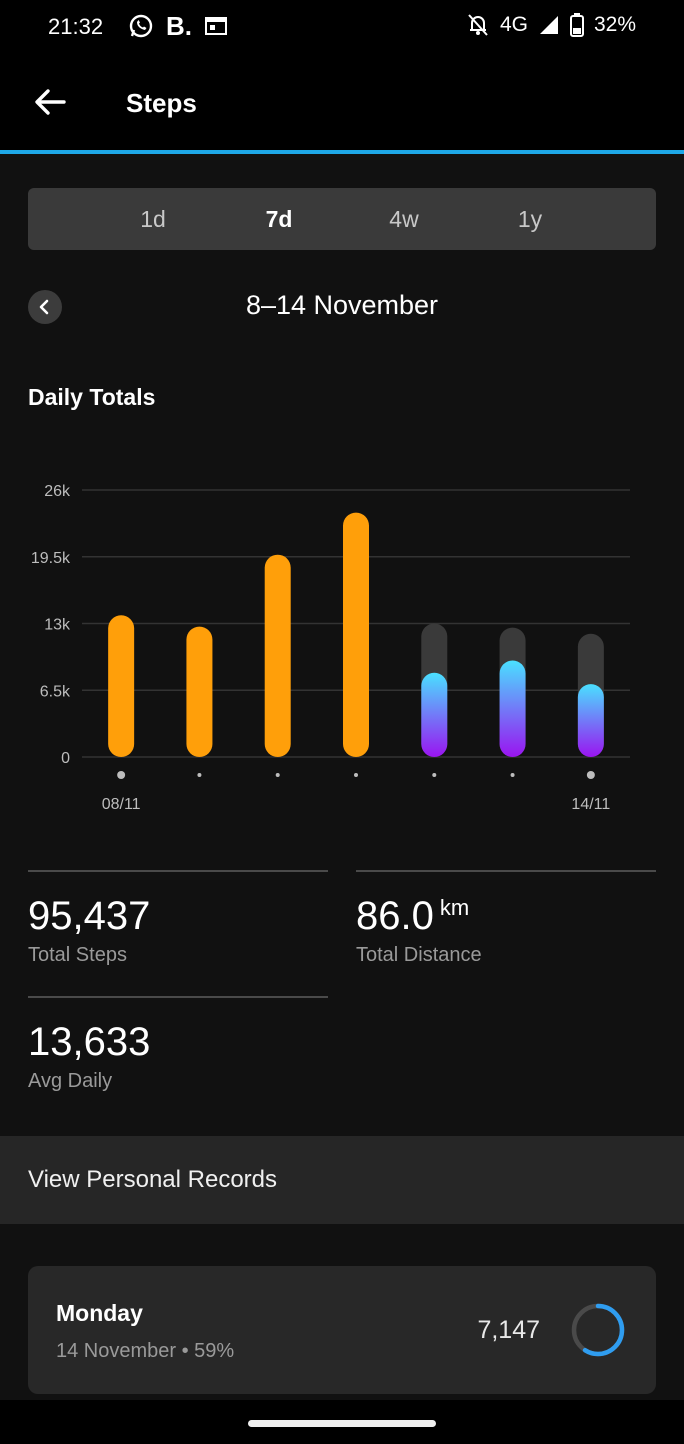  What do you see at coordinates (99, 1313) in the screenshot?
I see `day-name: Monday` at bounding box center [99, 1313].